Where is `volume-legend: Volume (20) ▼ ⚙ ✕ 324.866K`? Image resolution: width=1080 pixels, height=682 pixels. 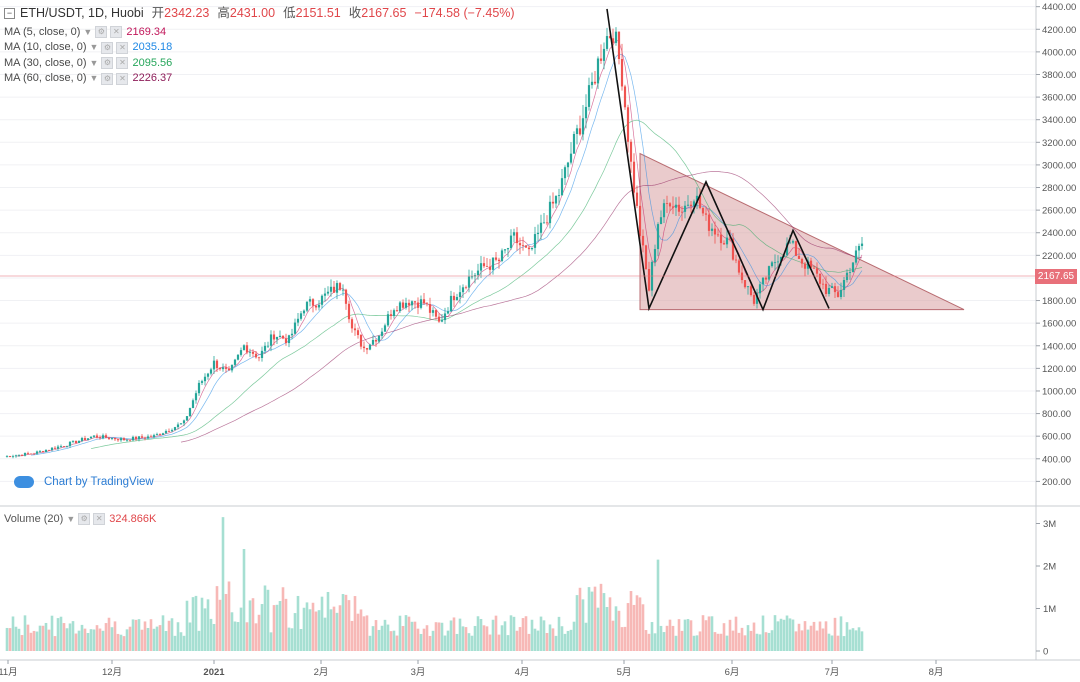
volume-legend: Volume (20) ▼ ⚙ ✕ 324.866K is located at coordinates (80, 519).